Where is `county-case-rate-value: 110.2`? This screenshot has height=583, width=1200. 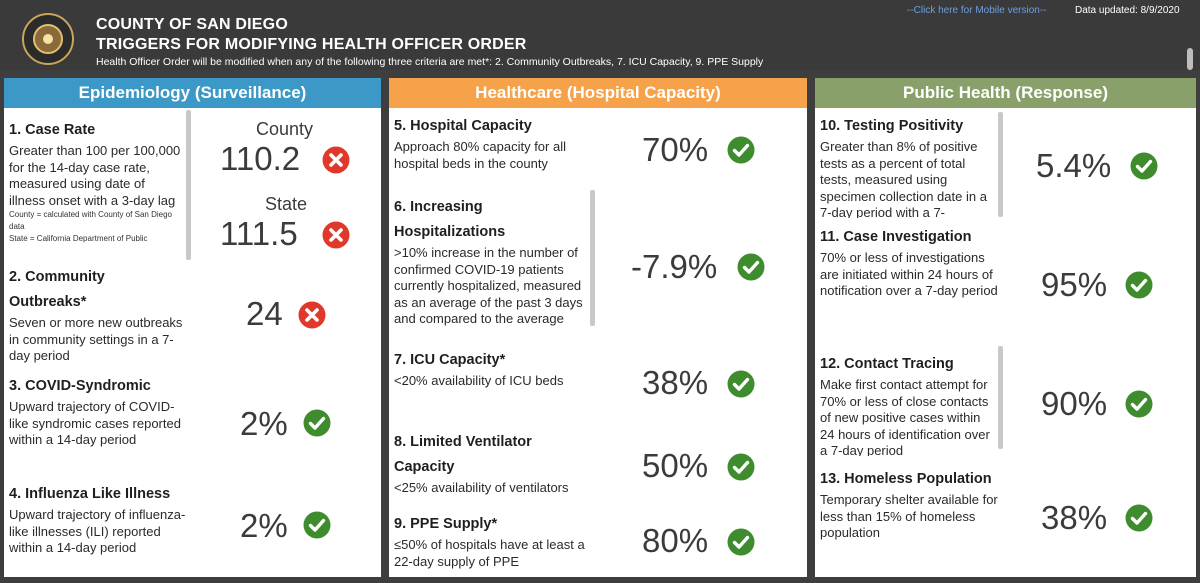 county-case-rate-value: 110.2 is located at coordinates (260, 158).